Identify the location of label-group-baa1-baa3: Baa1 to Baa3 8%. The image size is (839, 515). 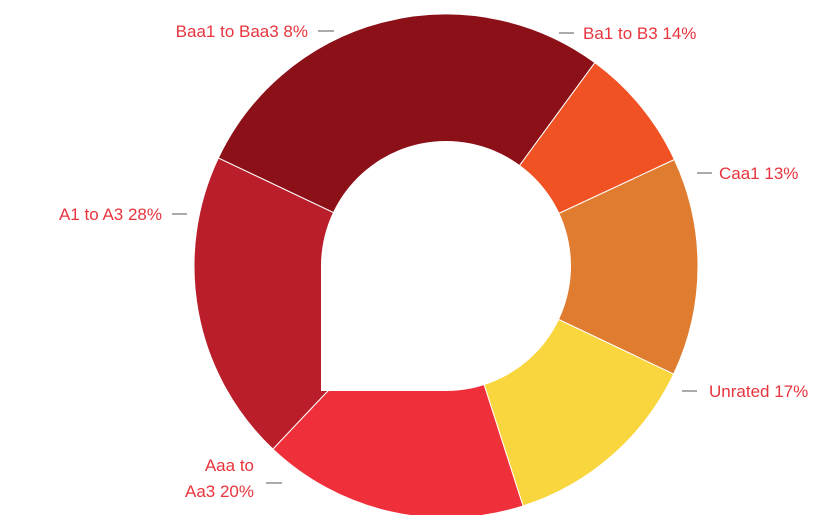
(255, 31).